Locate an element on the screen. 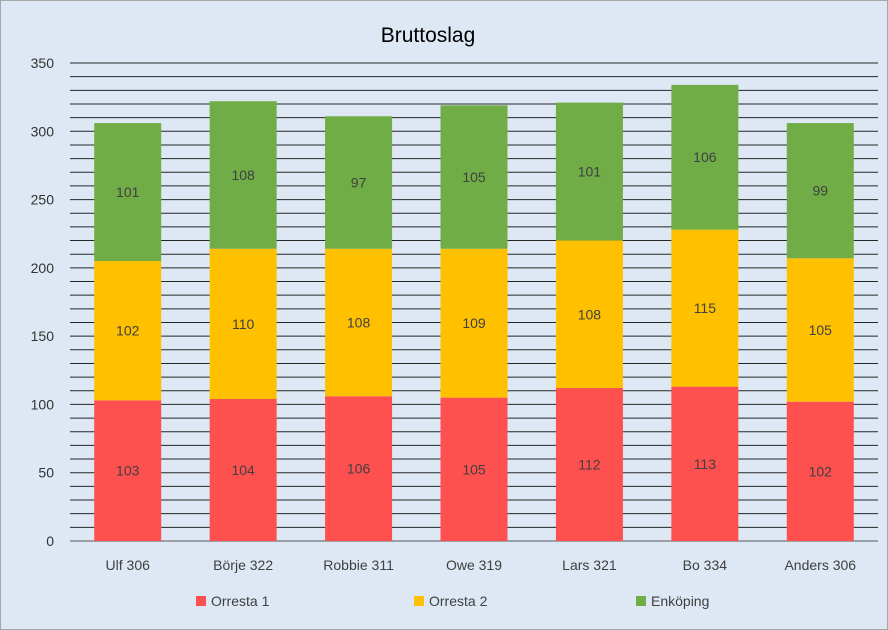 Image resolution: width=888 pixels, height=630 pixels. y-tick-label: 250 is located at coordinates (43, 200).